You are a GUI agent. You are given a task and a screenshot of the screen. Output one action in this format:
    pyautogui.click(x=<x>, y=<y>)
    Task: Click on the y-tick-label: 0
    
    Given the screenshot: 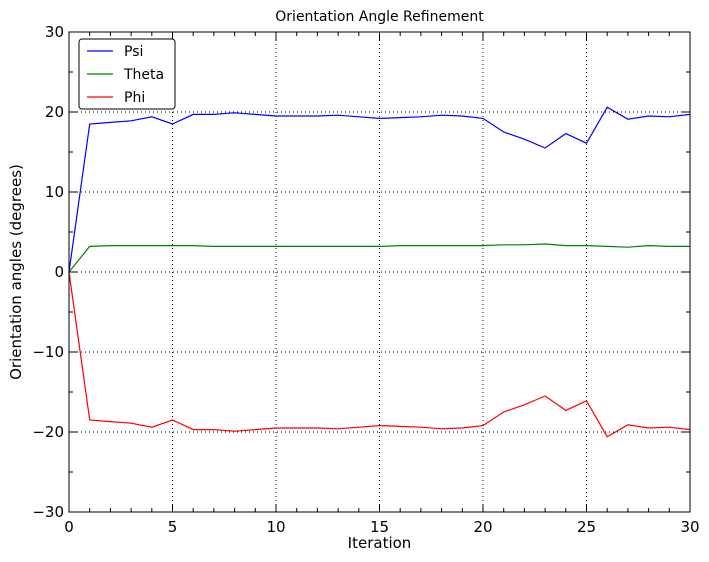 What is the action you would take?
    pyautogui.click(x=59, y=272)
    